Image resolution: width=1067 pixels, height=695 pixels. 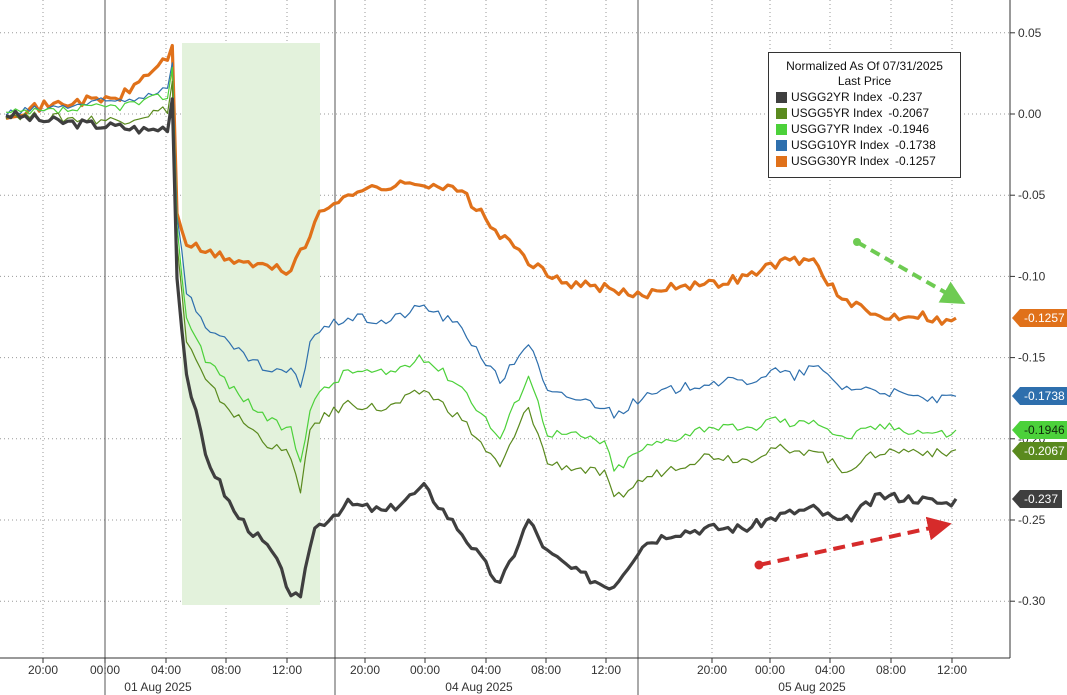 What do you see at coordinates (911, 272) in the screenshot?
I see `trend-arrow-green` at bounding box center [911, 272].